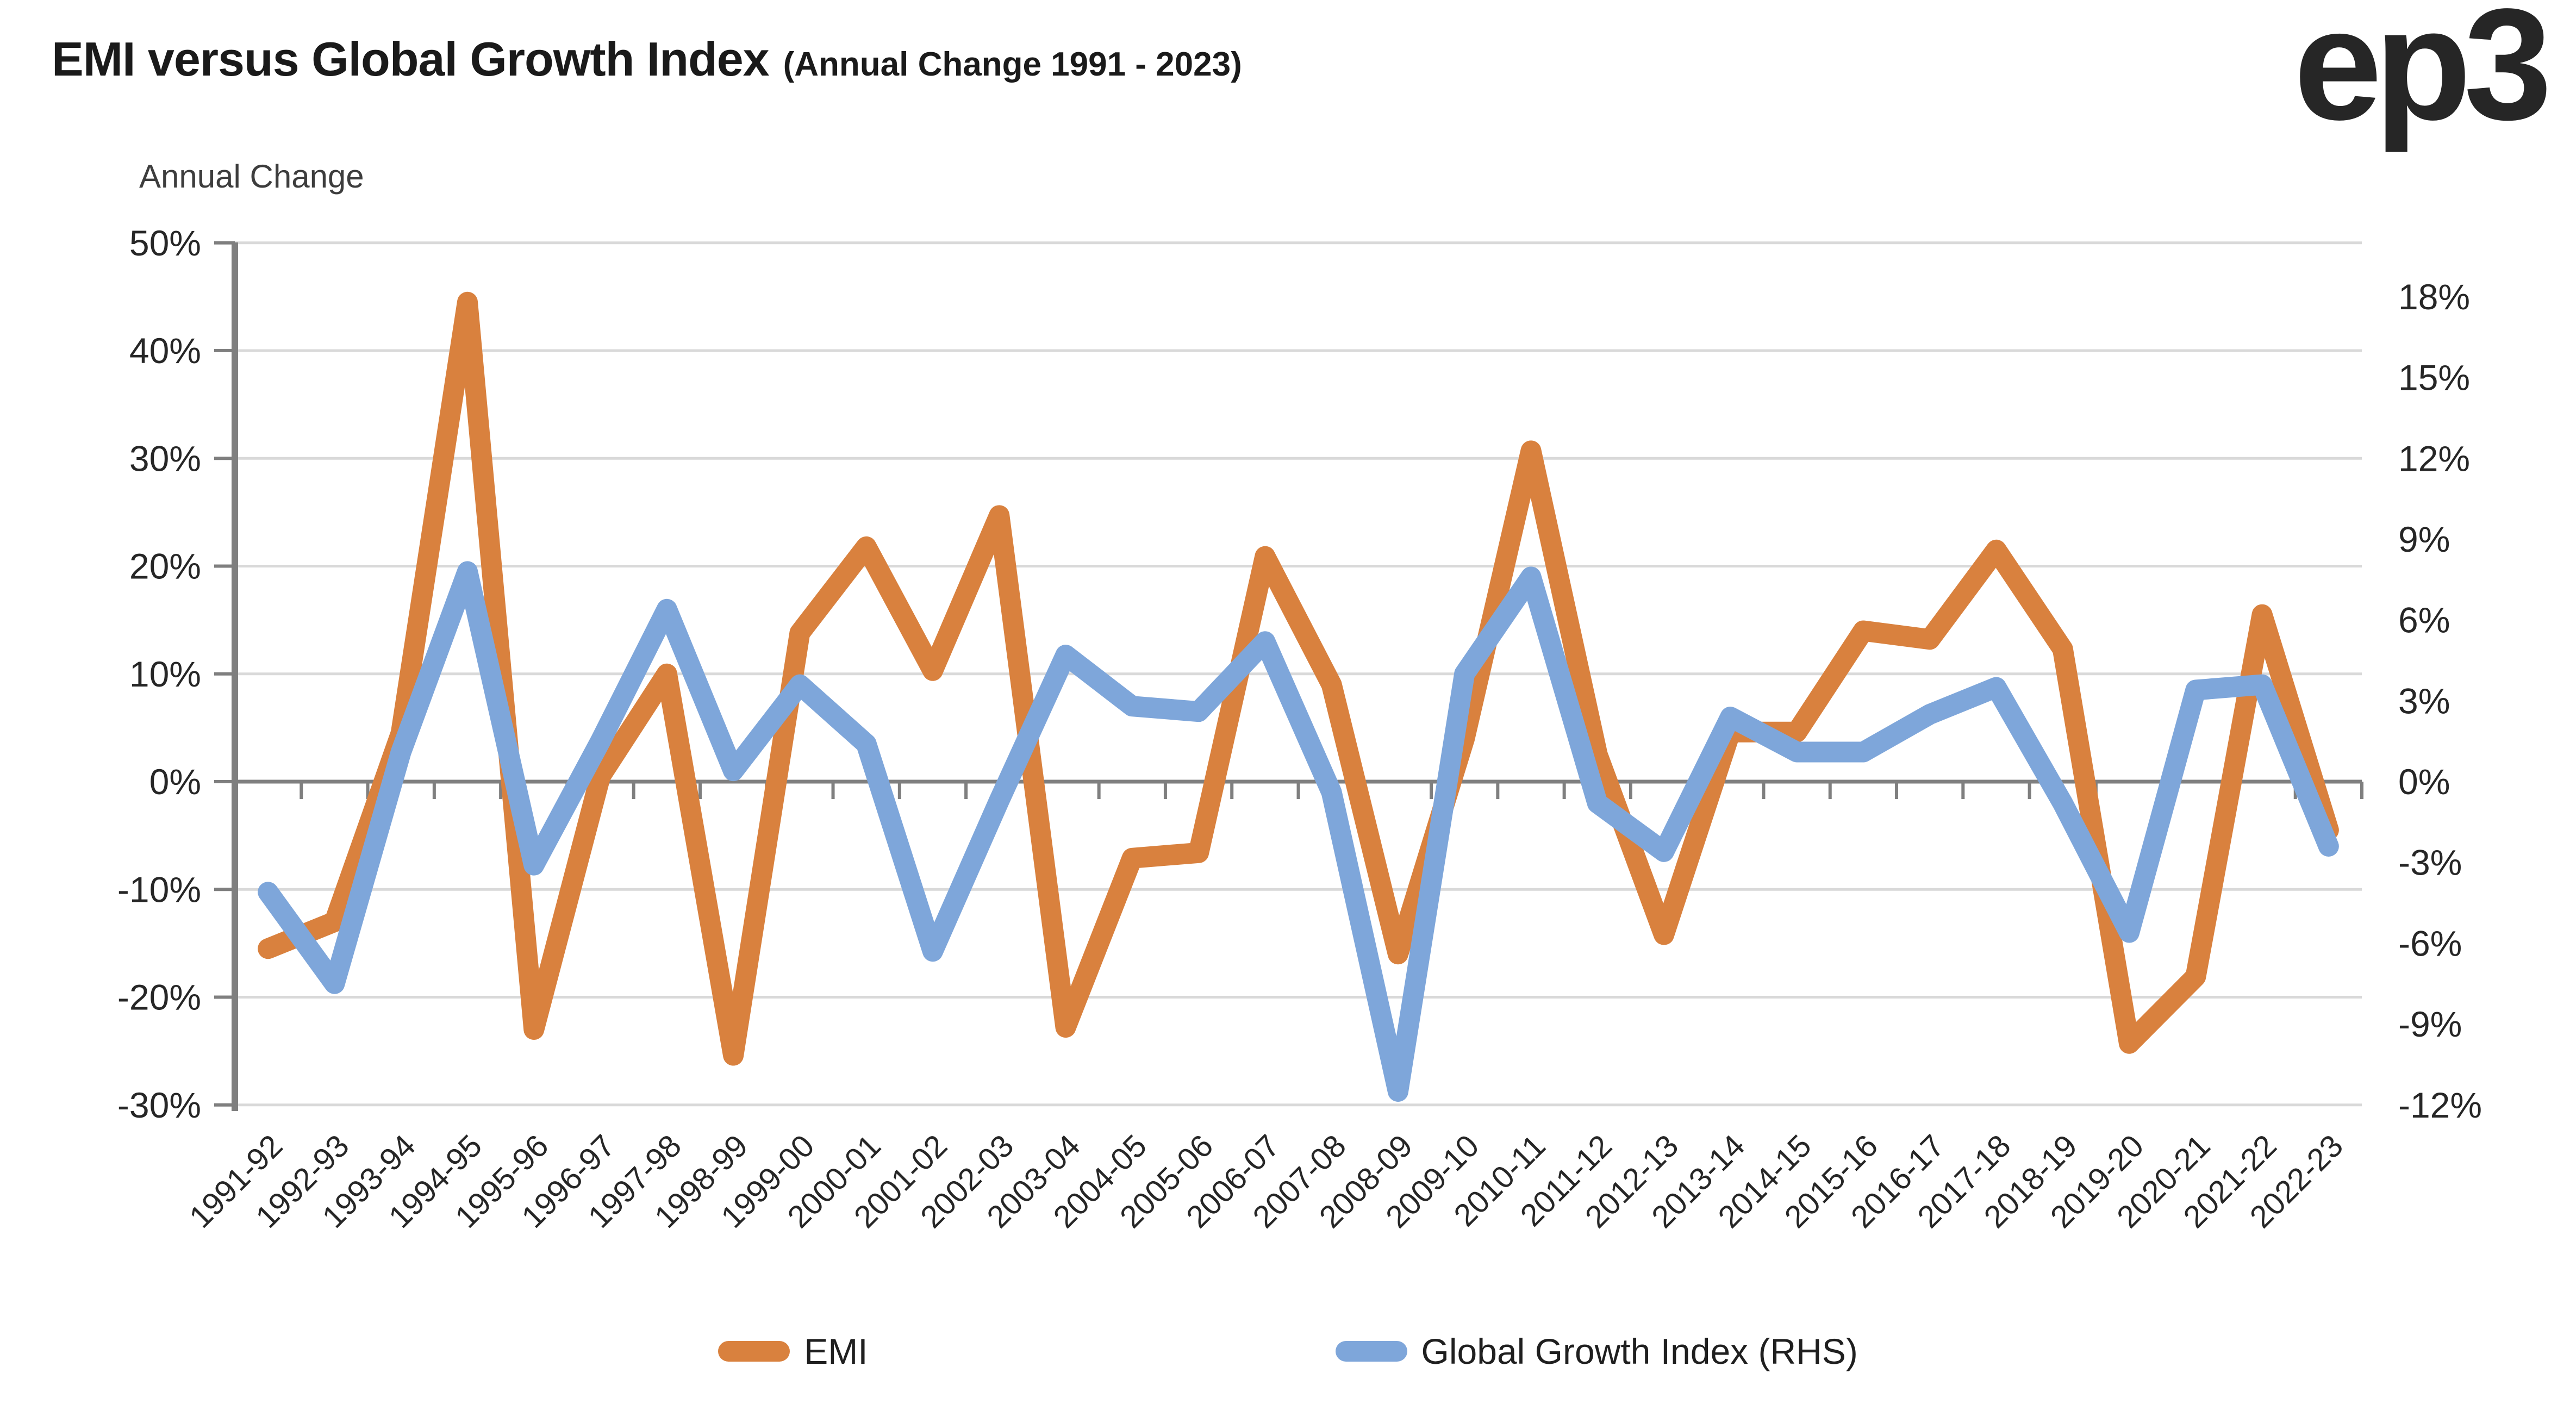 The height and width of the screenshot is (1410, 2576). Describe the element at coordinates (165, 674) in the screenshot. I see `y-axis-label-left: 10%` at that location.